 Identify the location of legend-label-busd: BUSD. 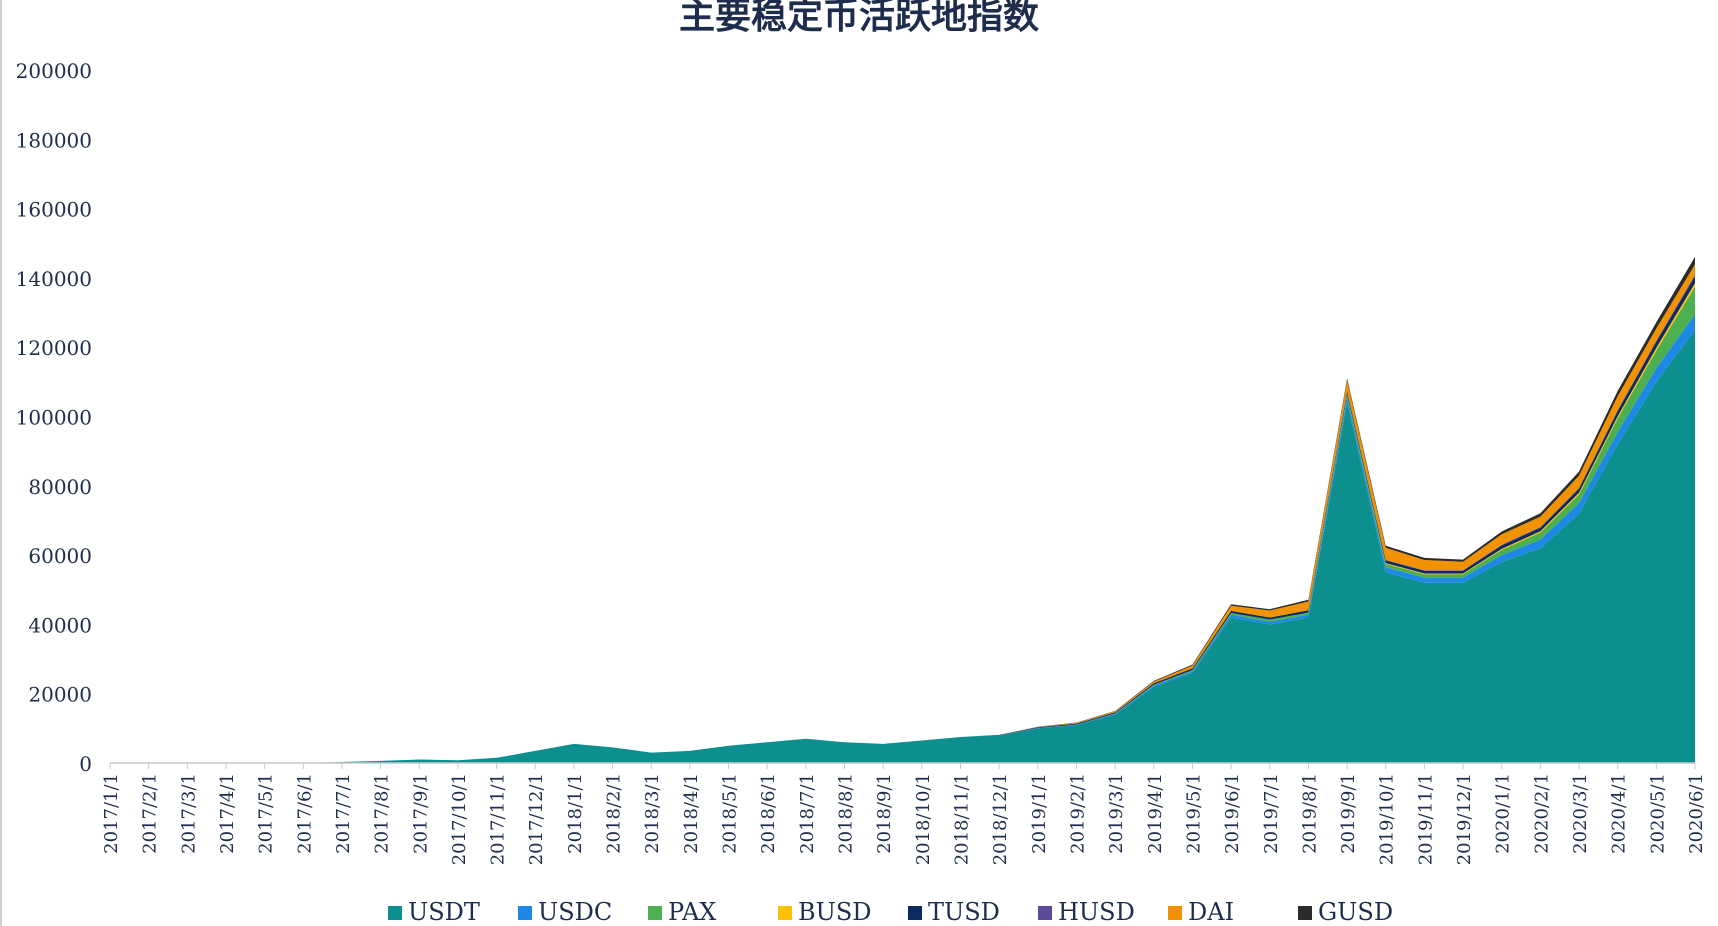
(835, 912).